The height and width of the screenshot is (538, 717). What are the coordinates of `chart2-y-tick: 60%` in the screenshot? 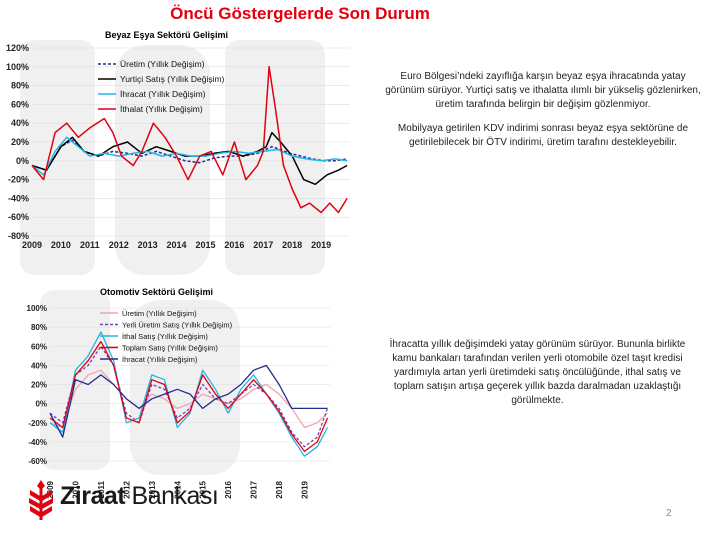 It's located at (39, 346).